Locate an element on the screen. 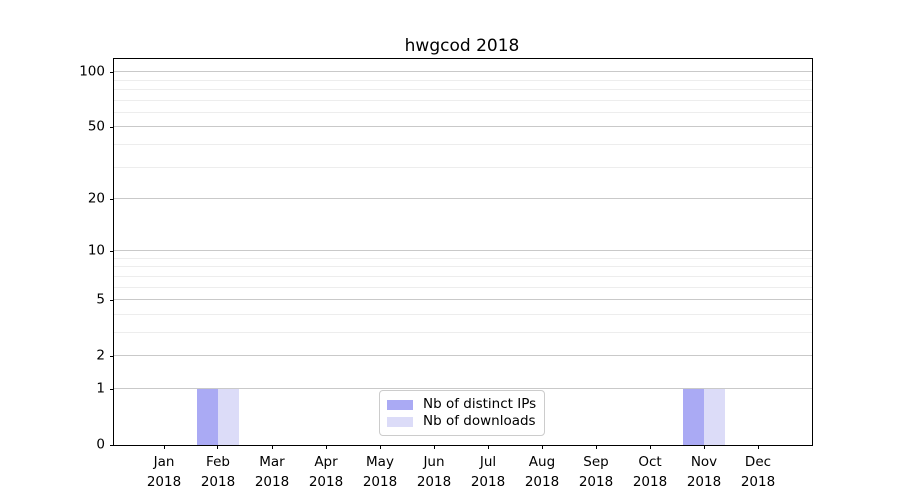  x-tick-label: Nov 2018 is located at coordinates (704, 472).